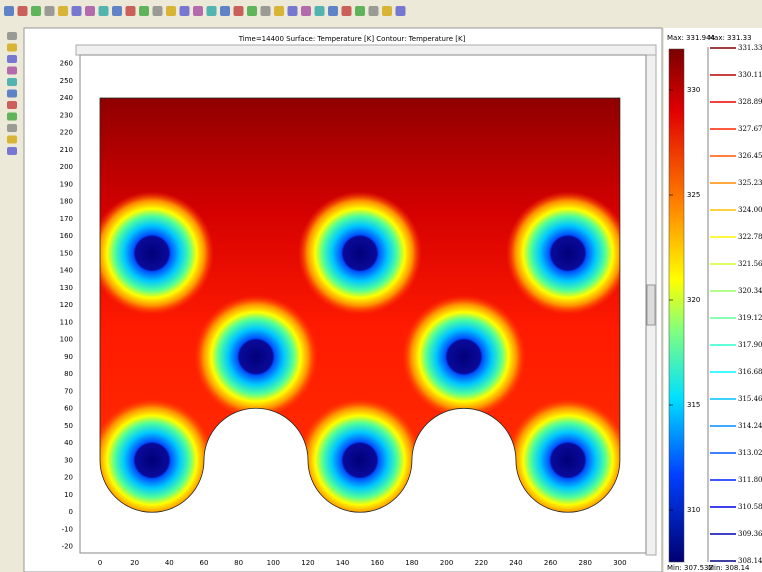 The width and height of the screenshot is (762, 572). Describe the element at coordinates (750, 264) in the screenshot. I see `contour-level-label: 321.56` at that location.